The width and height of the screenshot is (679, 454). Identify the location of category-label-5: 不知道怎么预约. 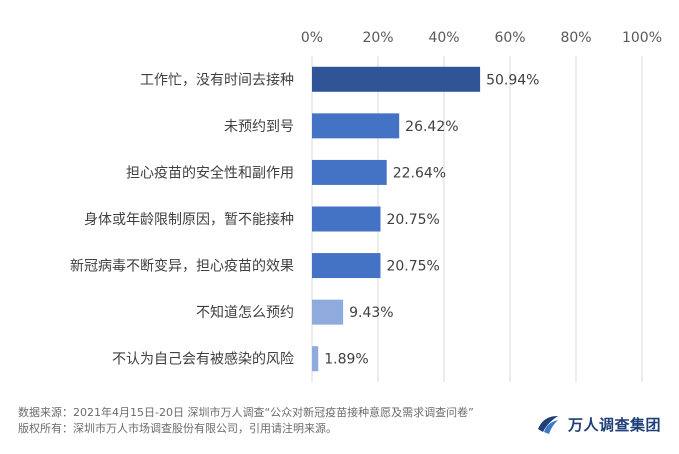
(245, 312).